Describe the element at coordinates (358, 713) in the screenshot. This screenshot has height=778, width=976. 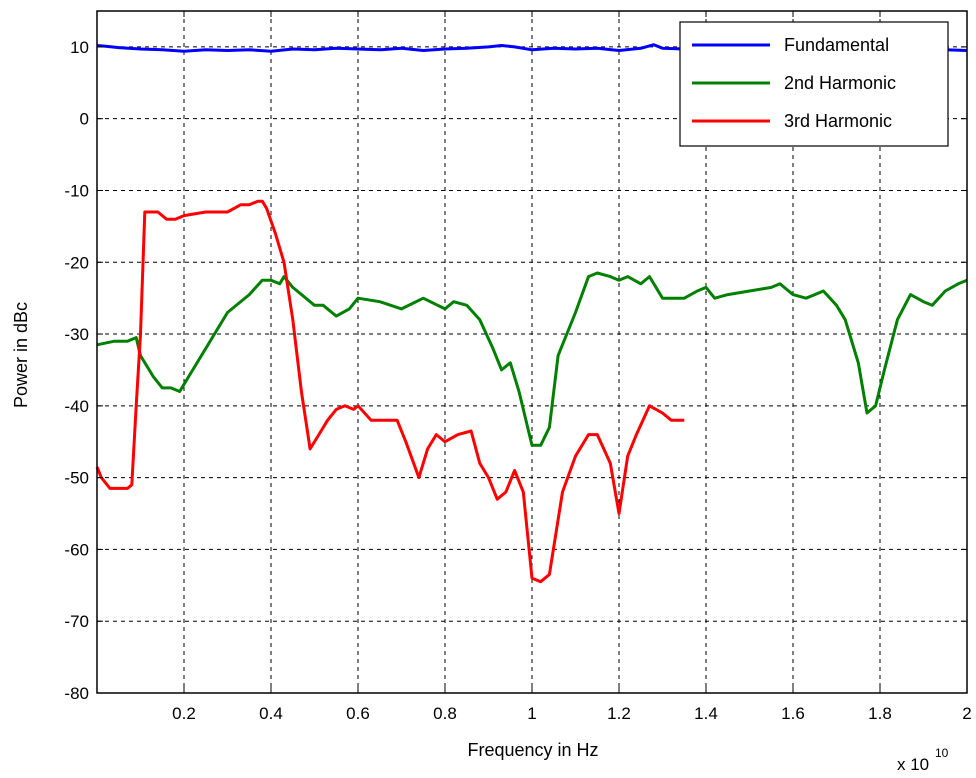
I see `x-tick-label: 0.6` at that location.